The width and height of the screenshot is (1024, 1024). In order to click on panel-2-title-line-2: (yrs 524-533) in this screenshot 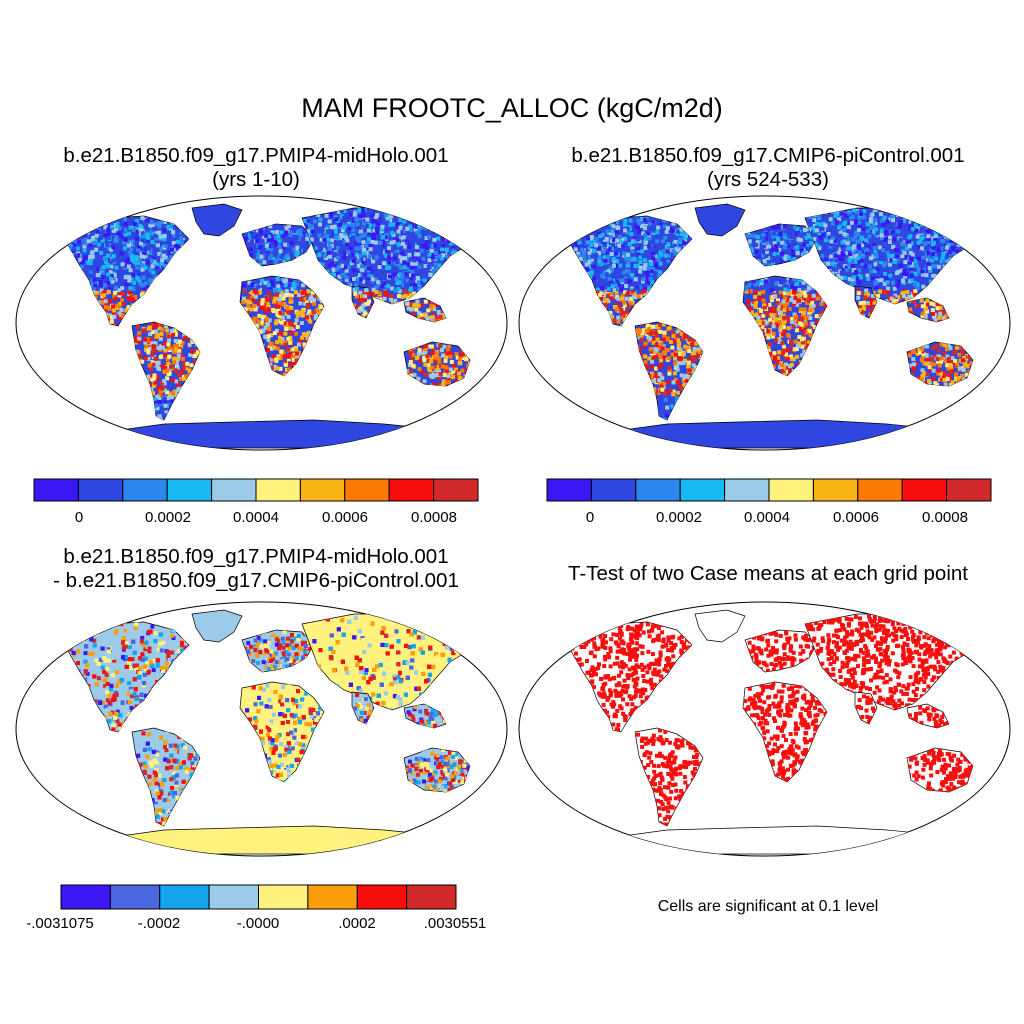, I will do `click(768, 179)`.